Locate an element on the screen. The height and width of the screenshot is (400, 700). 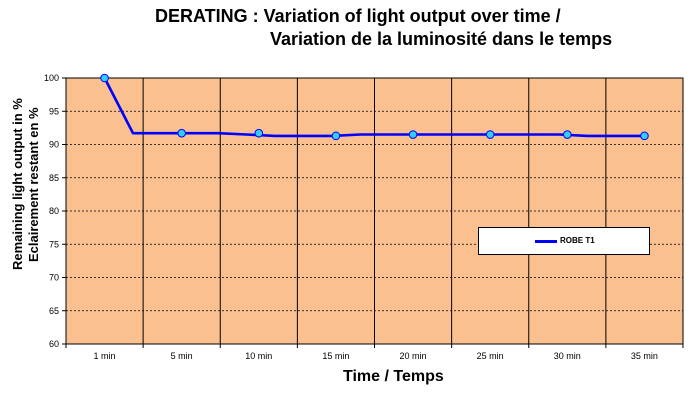
y-tick-label: 95 is located at coordinates (54, 111).